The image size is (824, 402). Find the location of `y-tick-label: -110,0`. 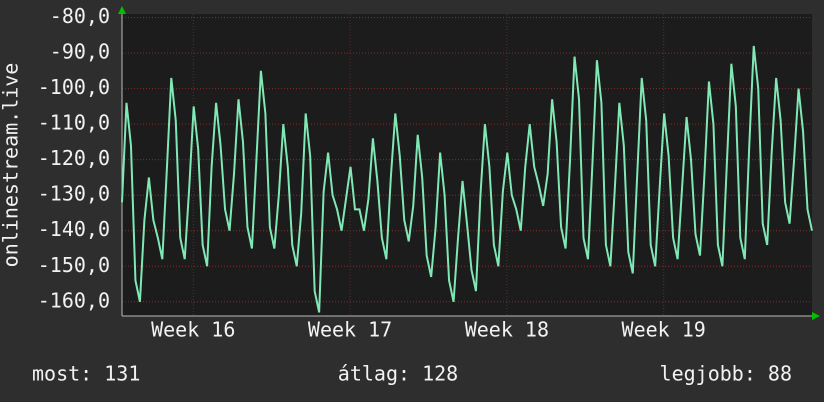

y-tick-label: -110,0 is located at coordinates (74, 123).